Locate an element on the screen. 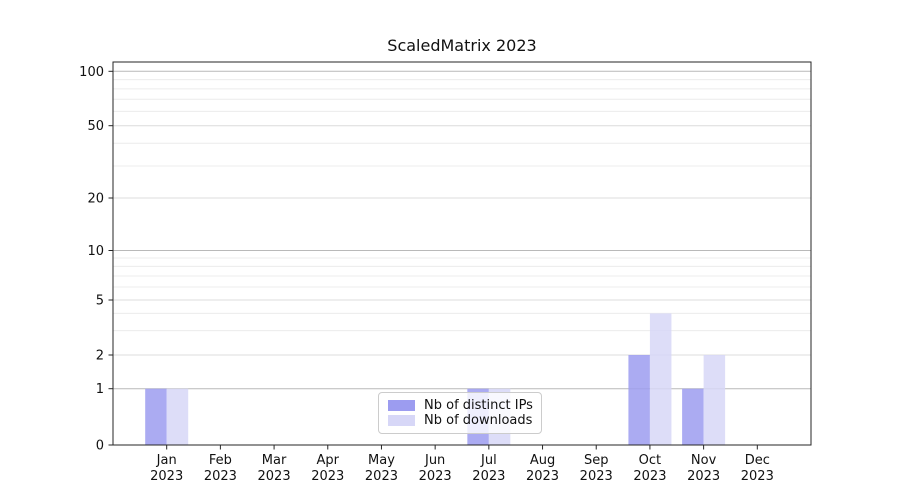 Image resolution: width=900 pixels, height=500 pixels. x-tick-label-month: Oct is located at coordinates (650, 460).